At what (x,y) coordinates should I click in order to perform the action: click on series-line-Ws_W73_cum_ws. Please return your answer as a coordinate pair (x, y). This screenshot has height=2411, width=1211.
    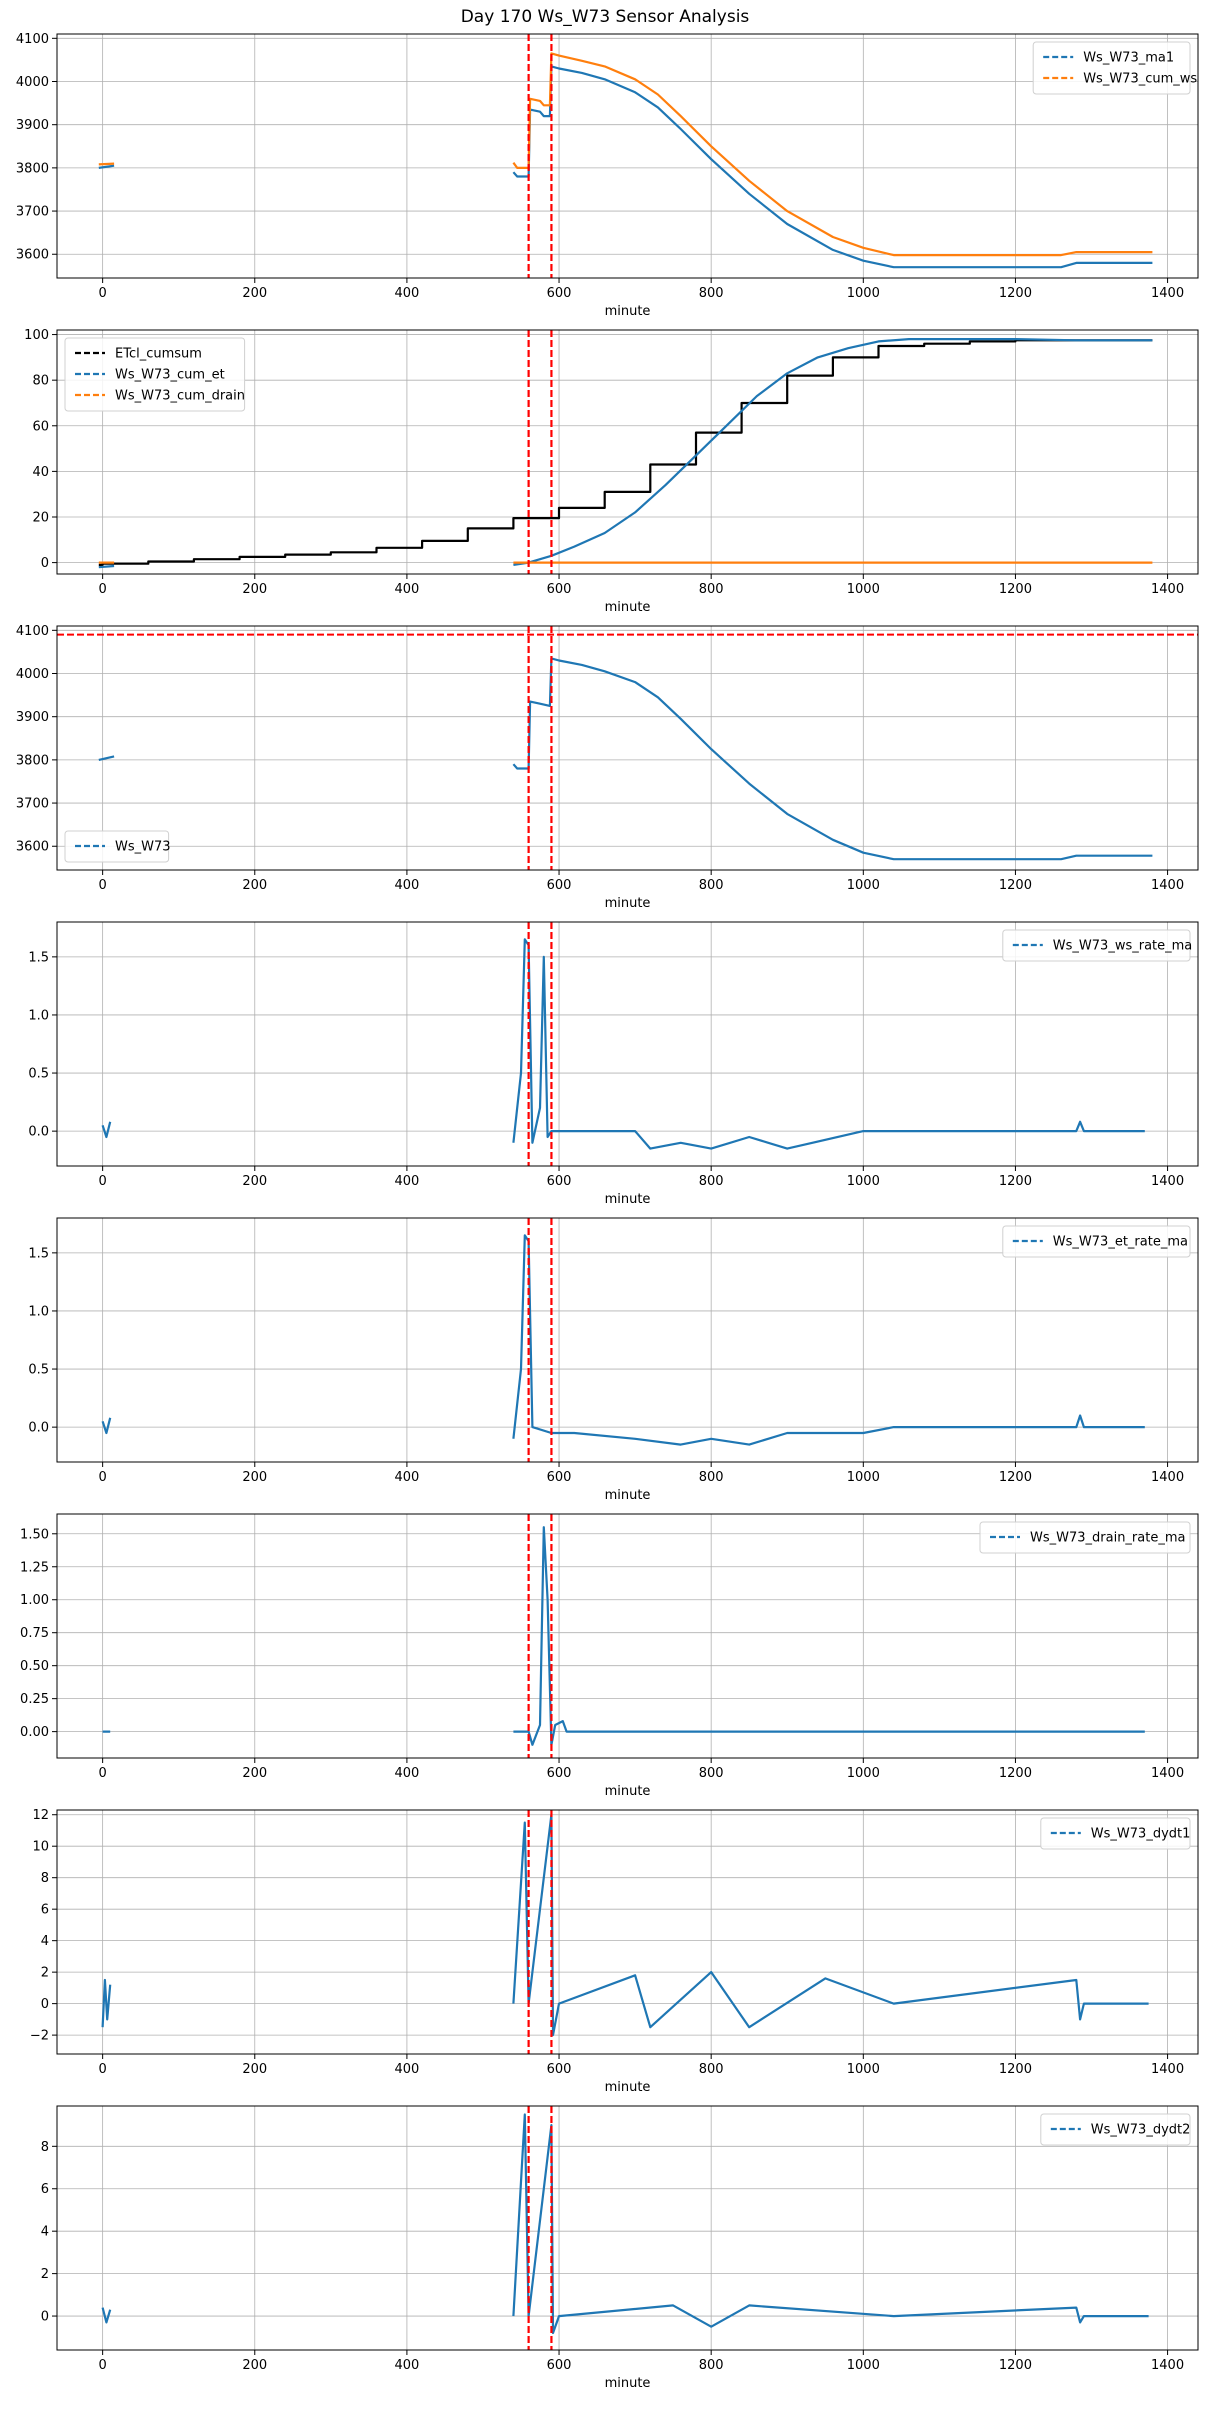
    Looking at the image, I should click on (625, 154).